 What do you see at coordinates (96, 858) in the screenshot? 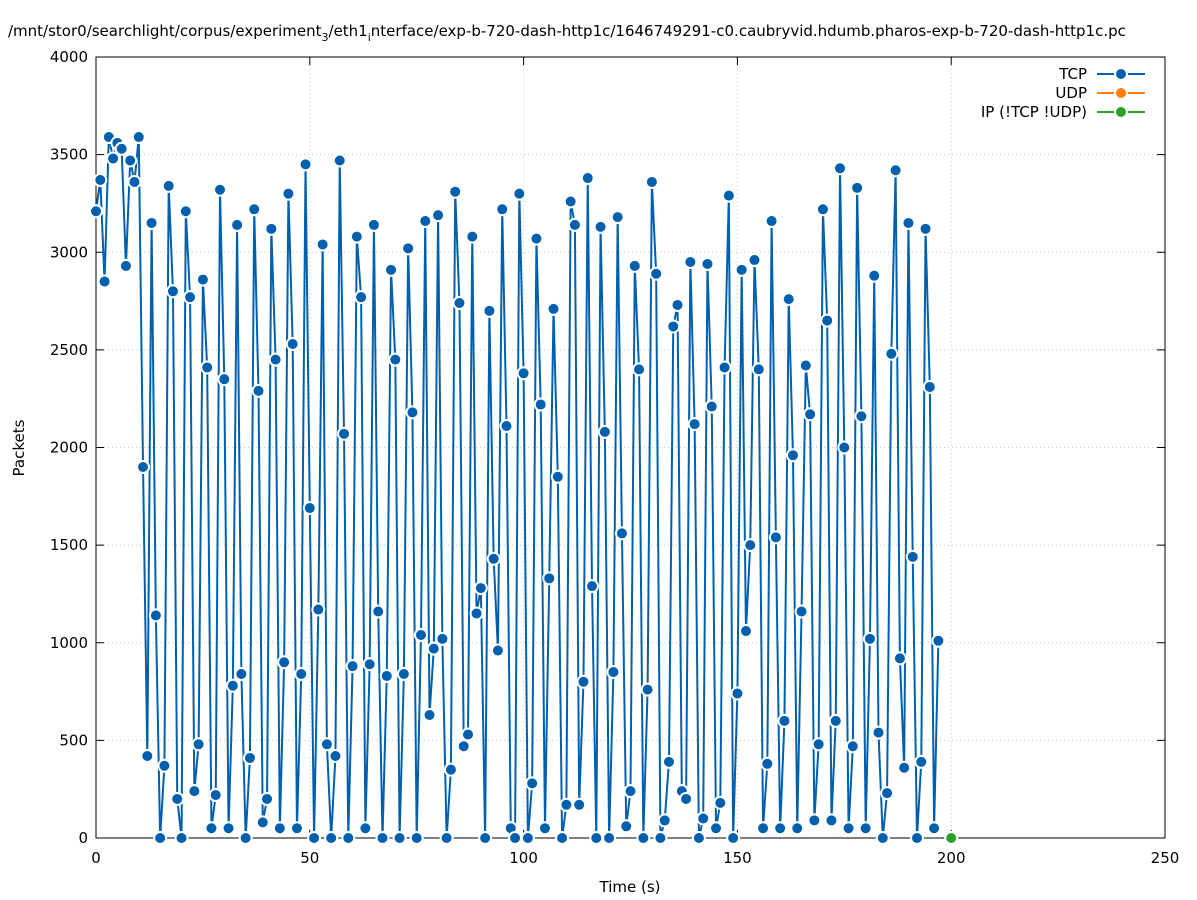
I see `x-tick-label: 0` at bounding box center [96, 858].